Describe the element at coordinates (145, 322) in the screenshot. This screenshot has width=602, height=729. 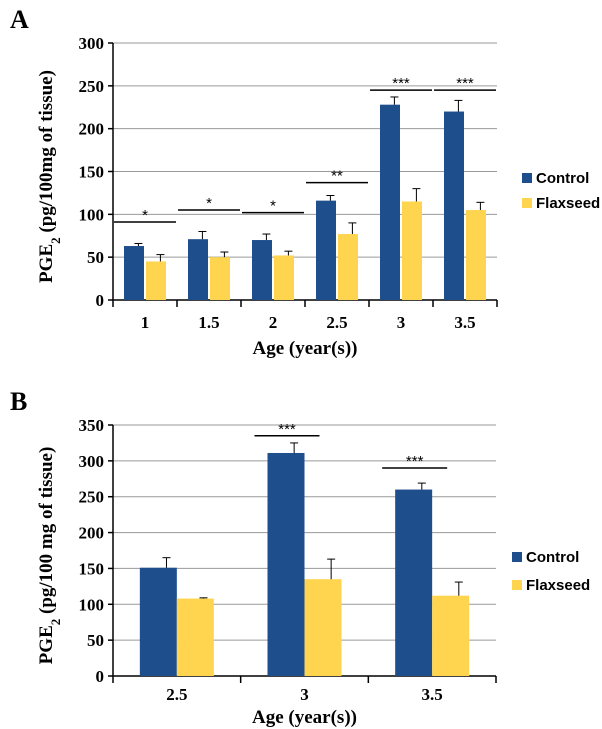
I see `x-tick-label: 1` at that location.